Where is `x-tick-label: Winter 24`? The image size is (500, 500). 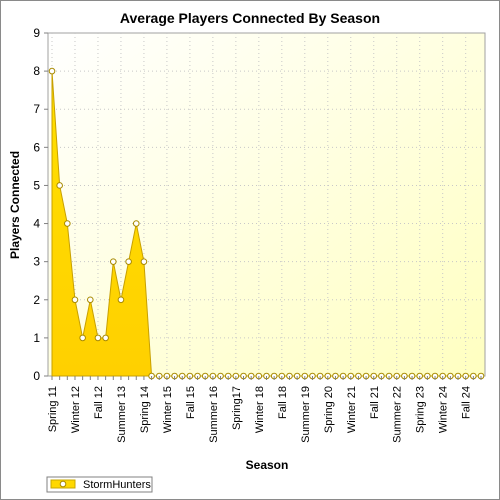 x-tick-label: Winter 24 is located at coordinates (444, 409).